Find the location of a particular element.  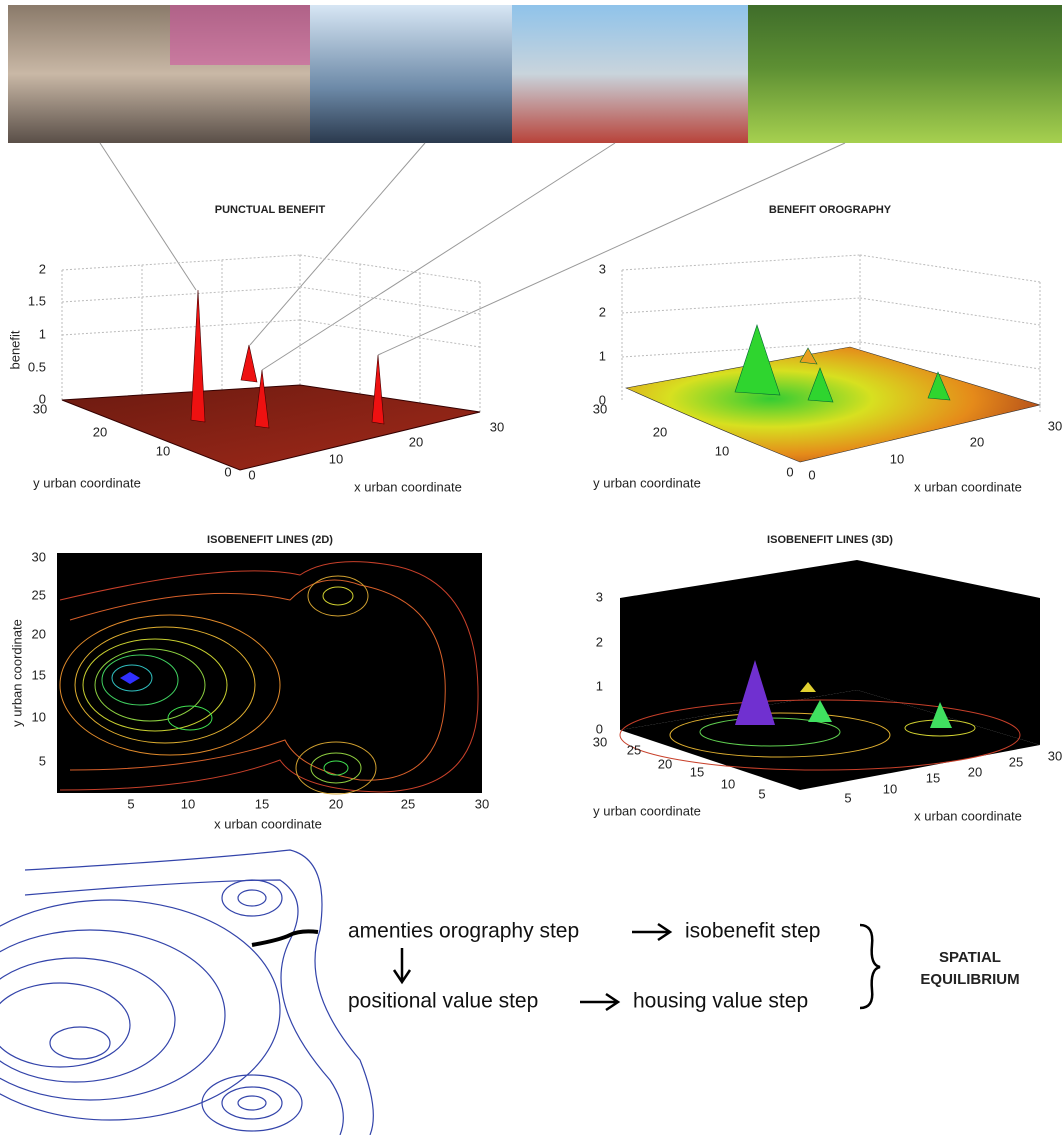

surface is located at coordinates (271, 427).